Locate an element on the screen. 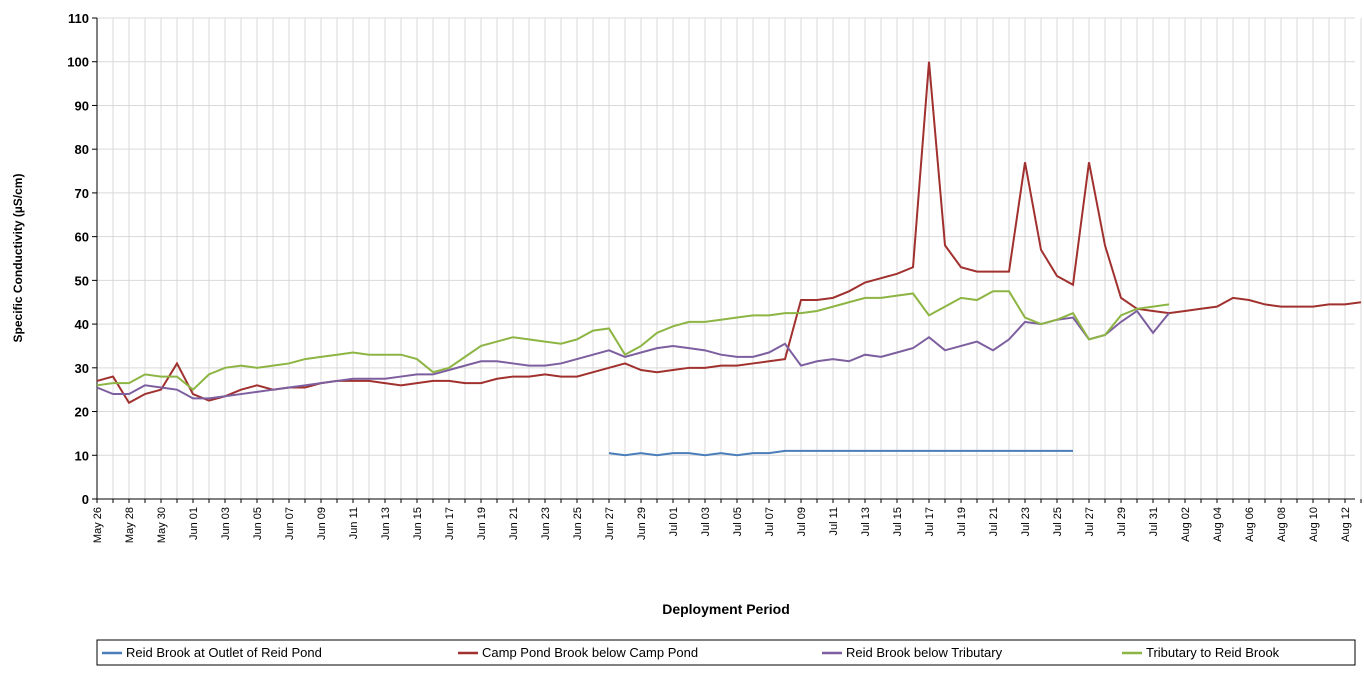 This screenshot has width=1364, height=675. x-tick-label: Jul 01 is located at coordinates (674, 521).